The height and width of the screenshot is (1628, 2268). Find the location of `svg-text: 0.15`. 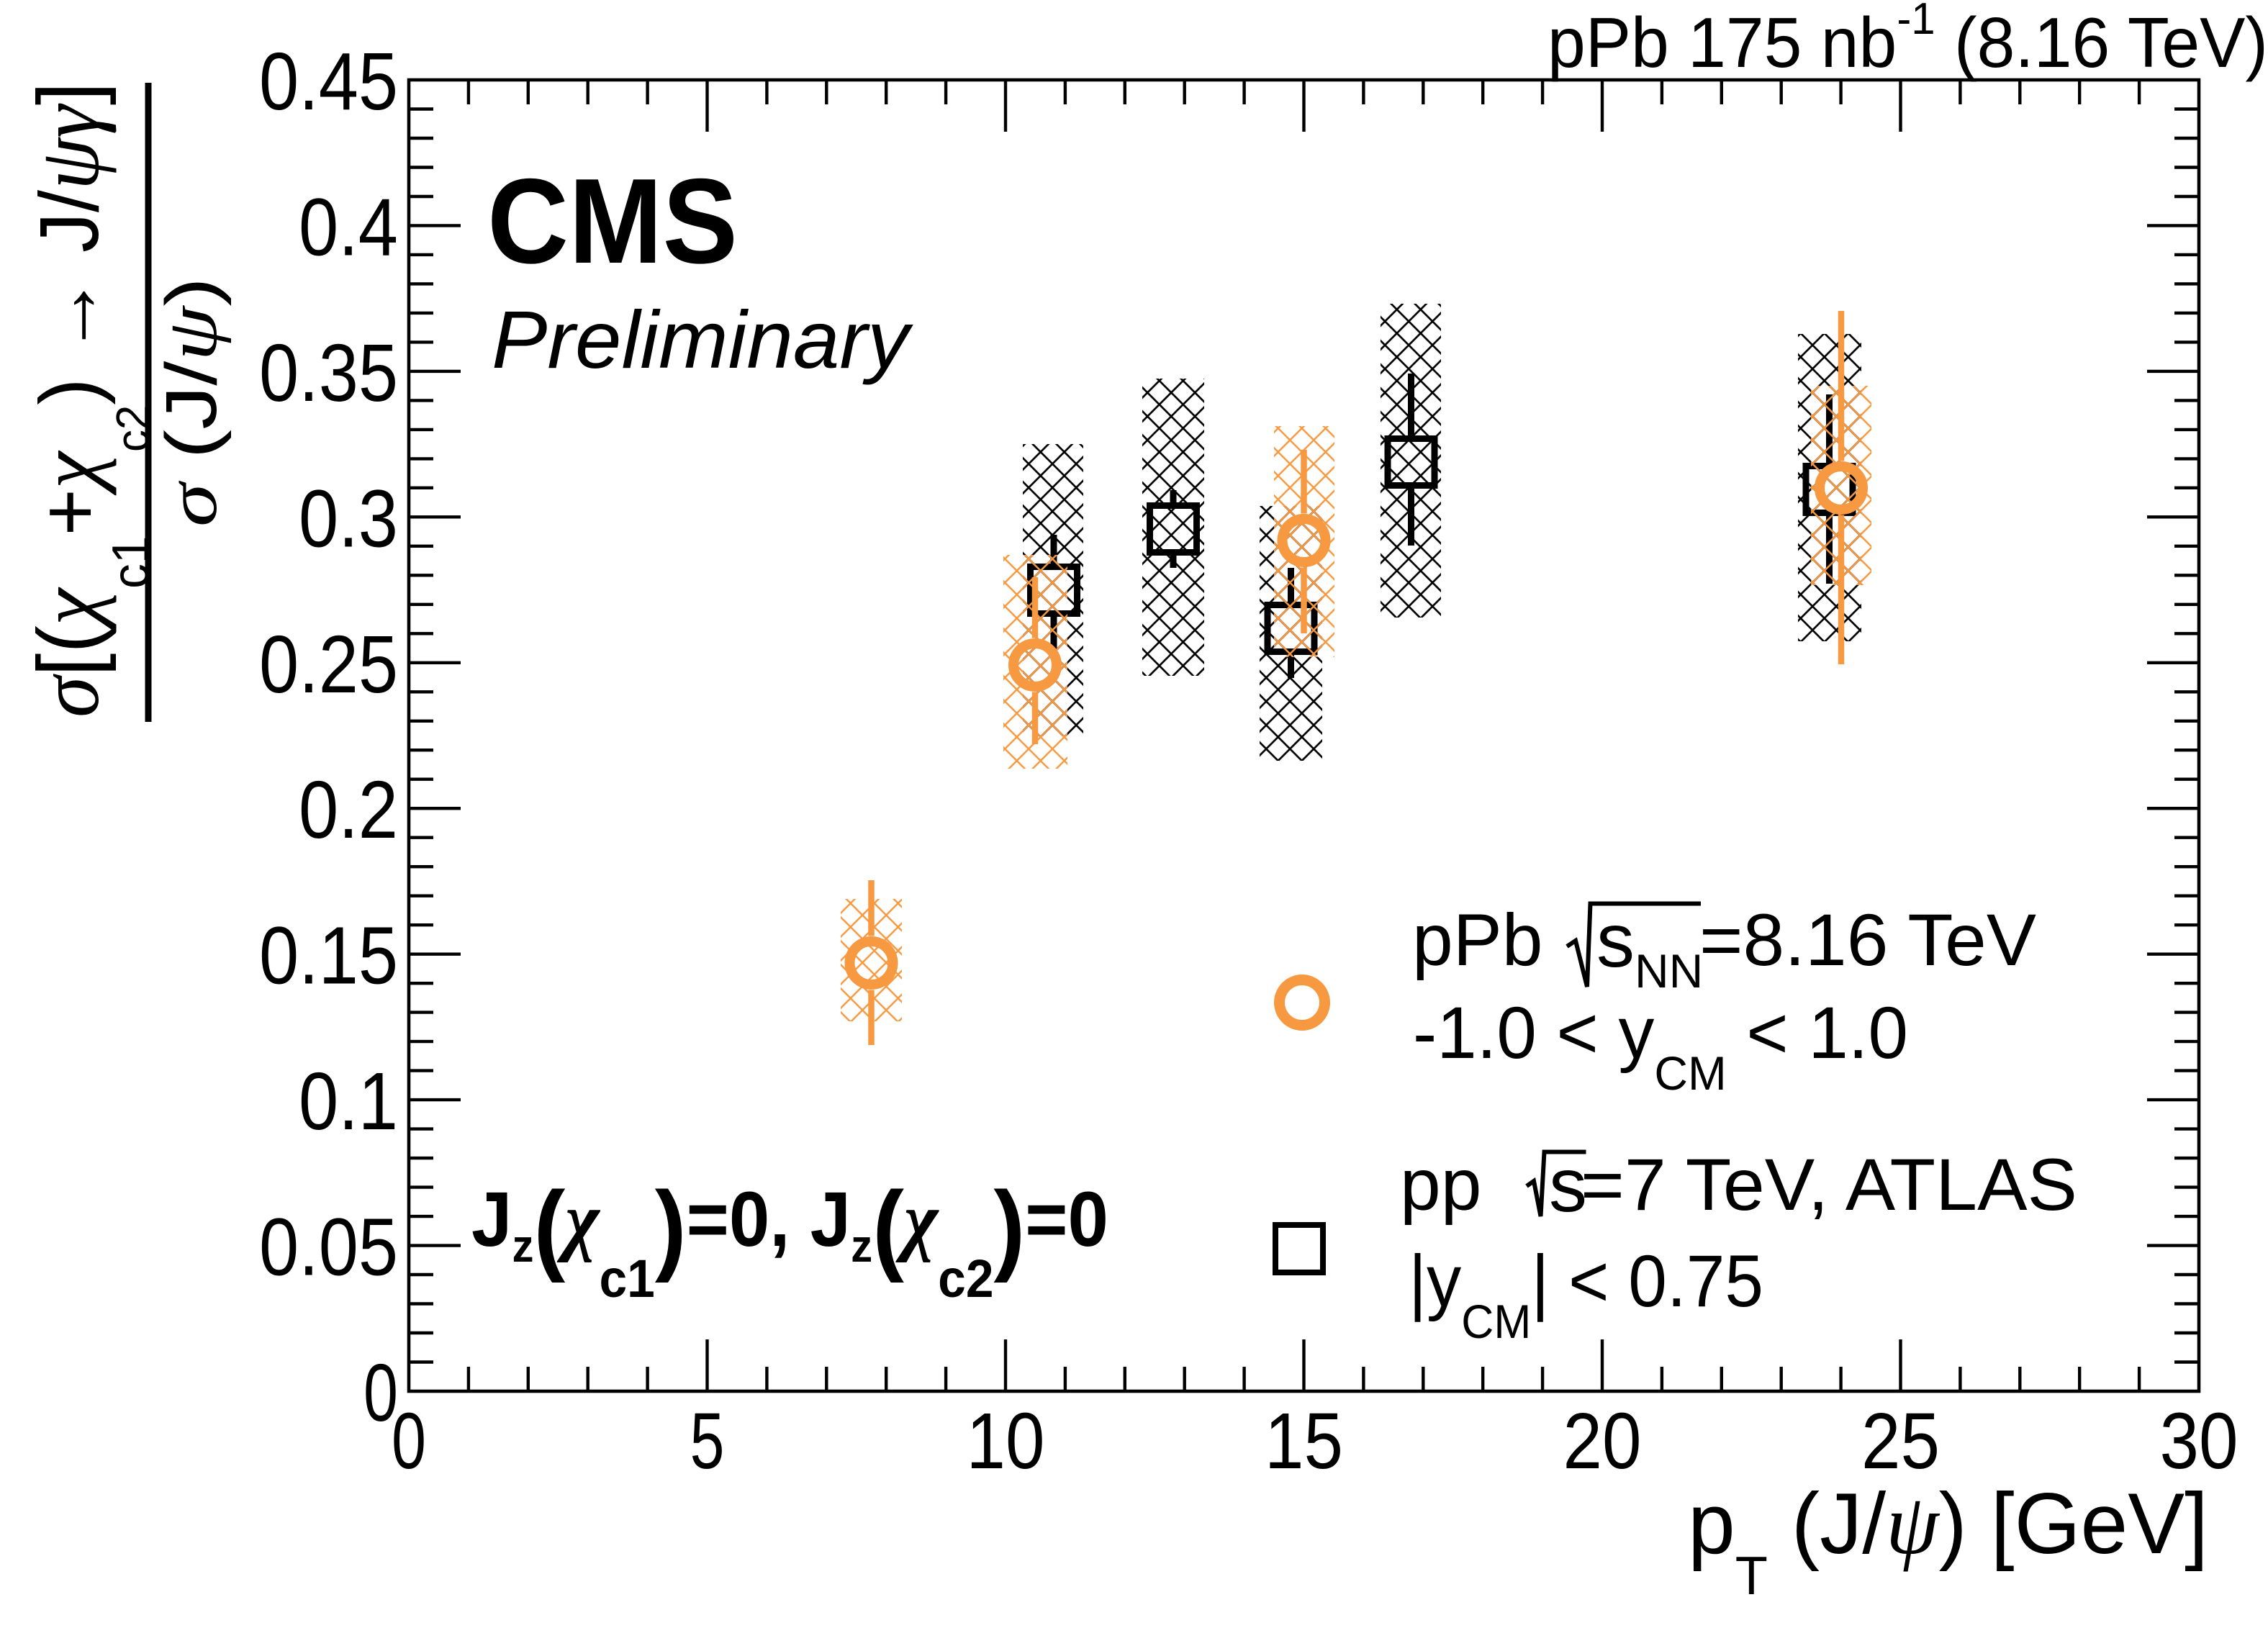

svg-text: 0.15 is located at coordinates (328, 955).